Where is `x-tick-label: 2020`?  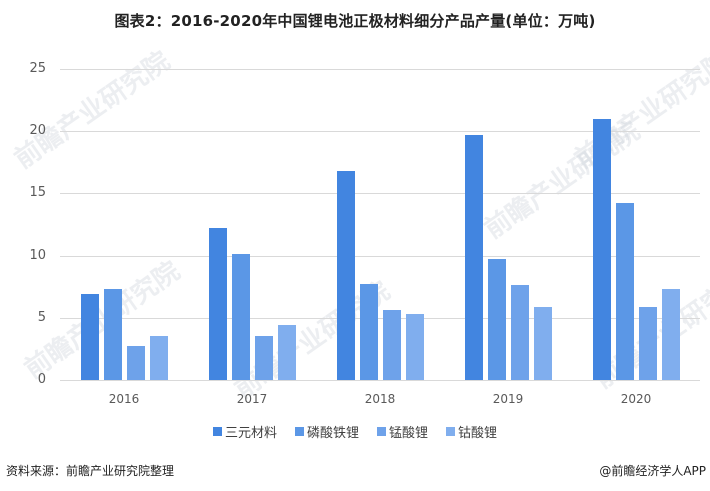
x-tick-label: 2020 is located at coordinates (636, 399).